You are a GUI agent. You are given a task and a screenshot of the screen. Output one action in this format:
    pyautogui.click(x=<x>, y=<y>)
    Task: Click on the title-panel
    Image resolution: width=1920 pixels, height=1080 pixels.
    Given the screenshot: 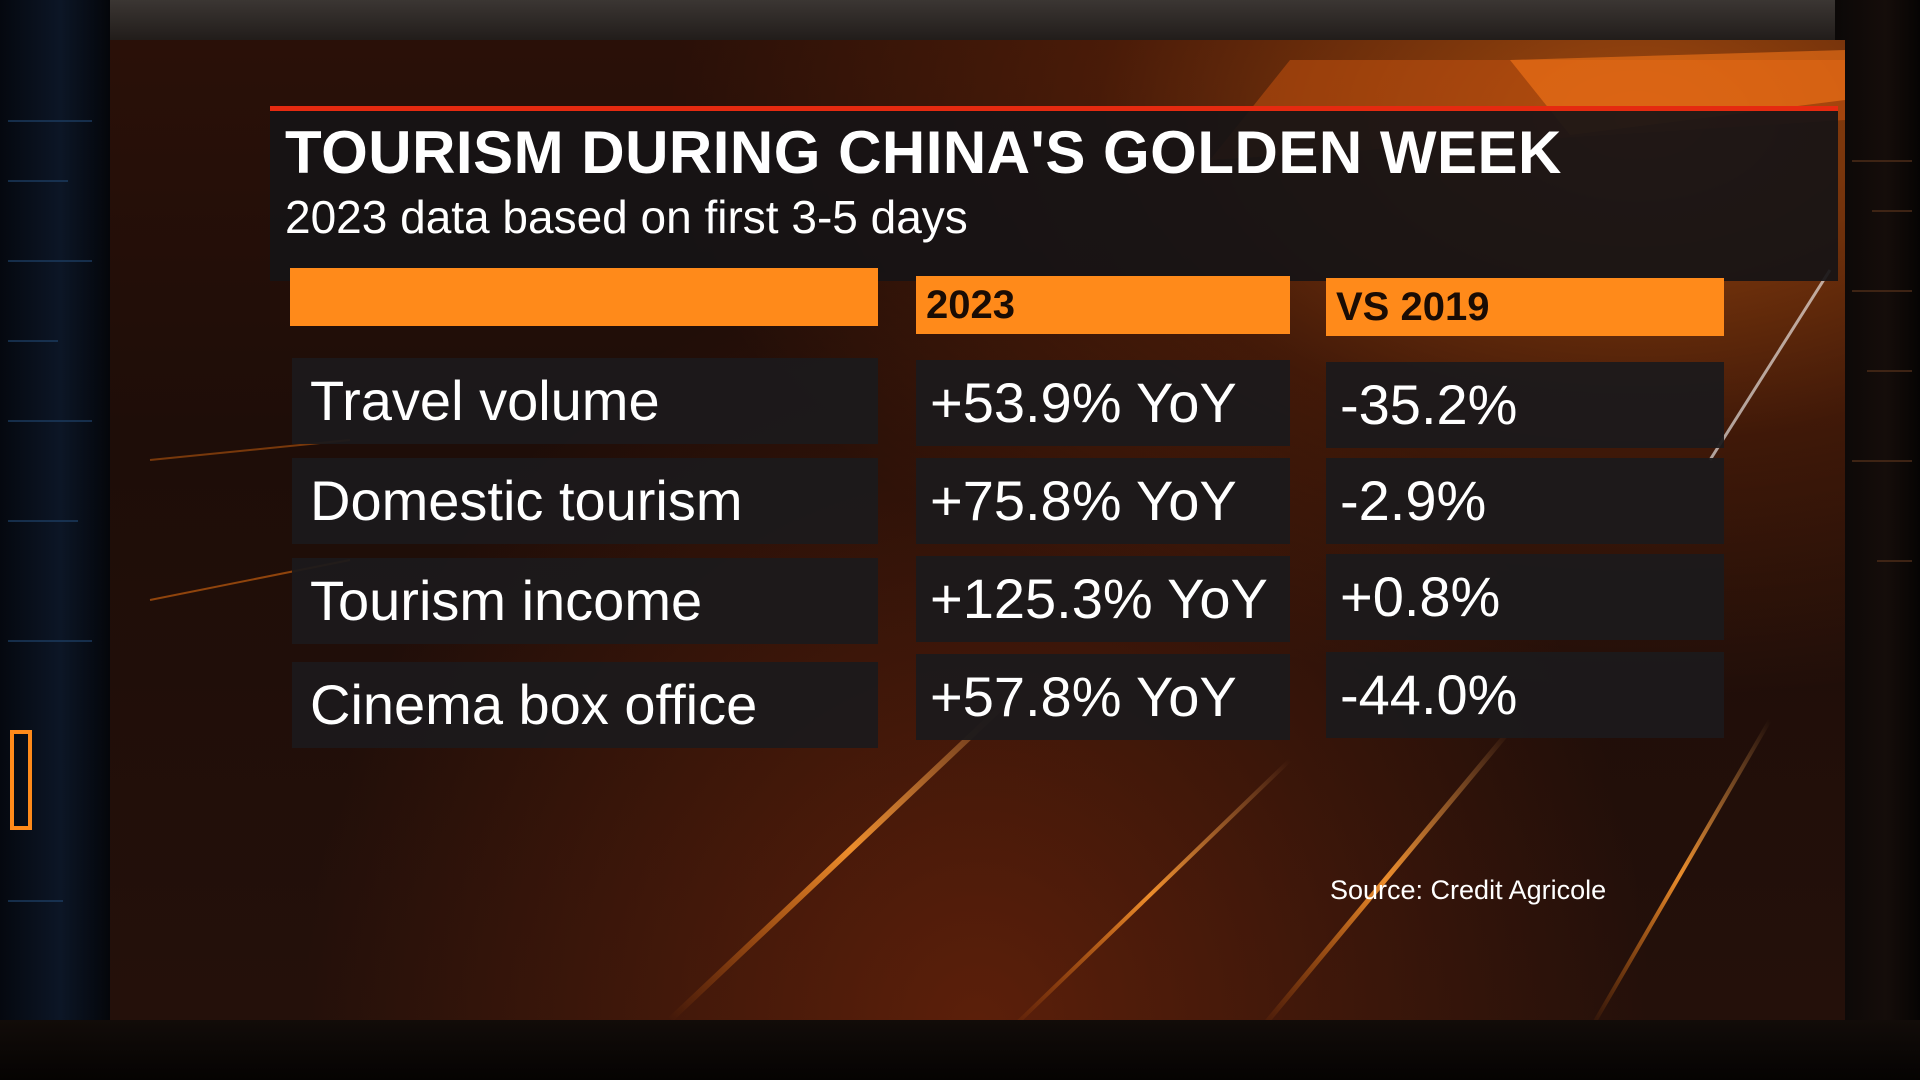 What is the action you would take?
    pyautogui.click(x=1054, y=193)
    